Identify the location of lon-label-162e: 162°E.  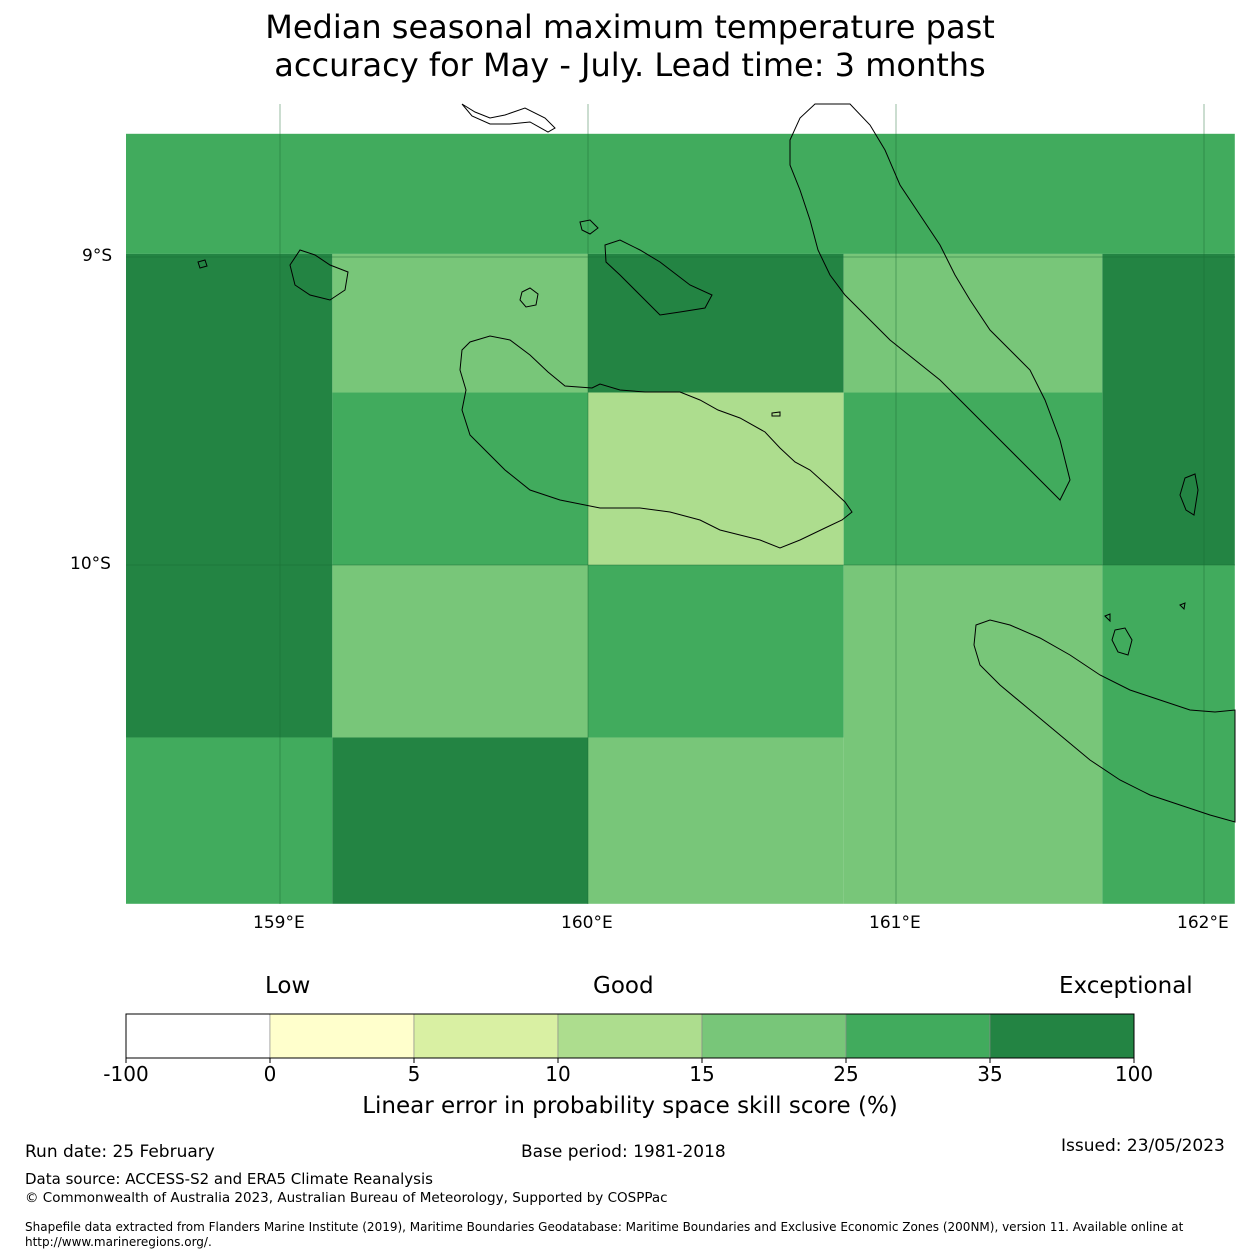
(1203, 923).